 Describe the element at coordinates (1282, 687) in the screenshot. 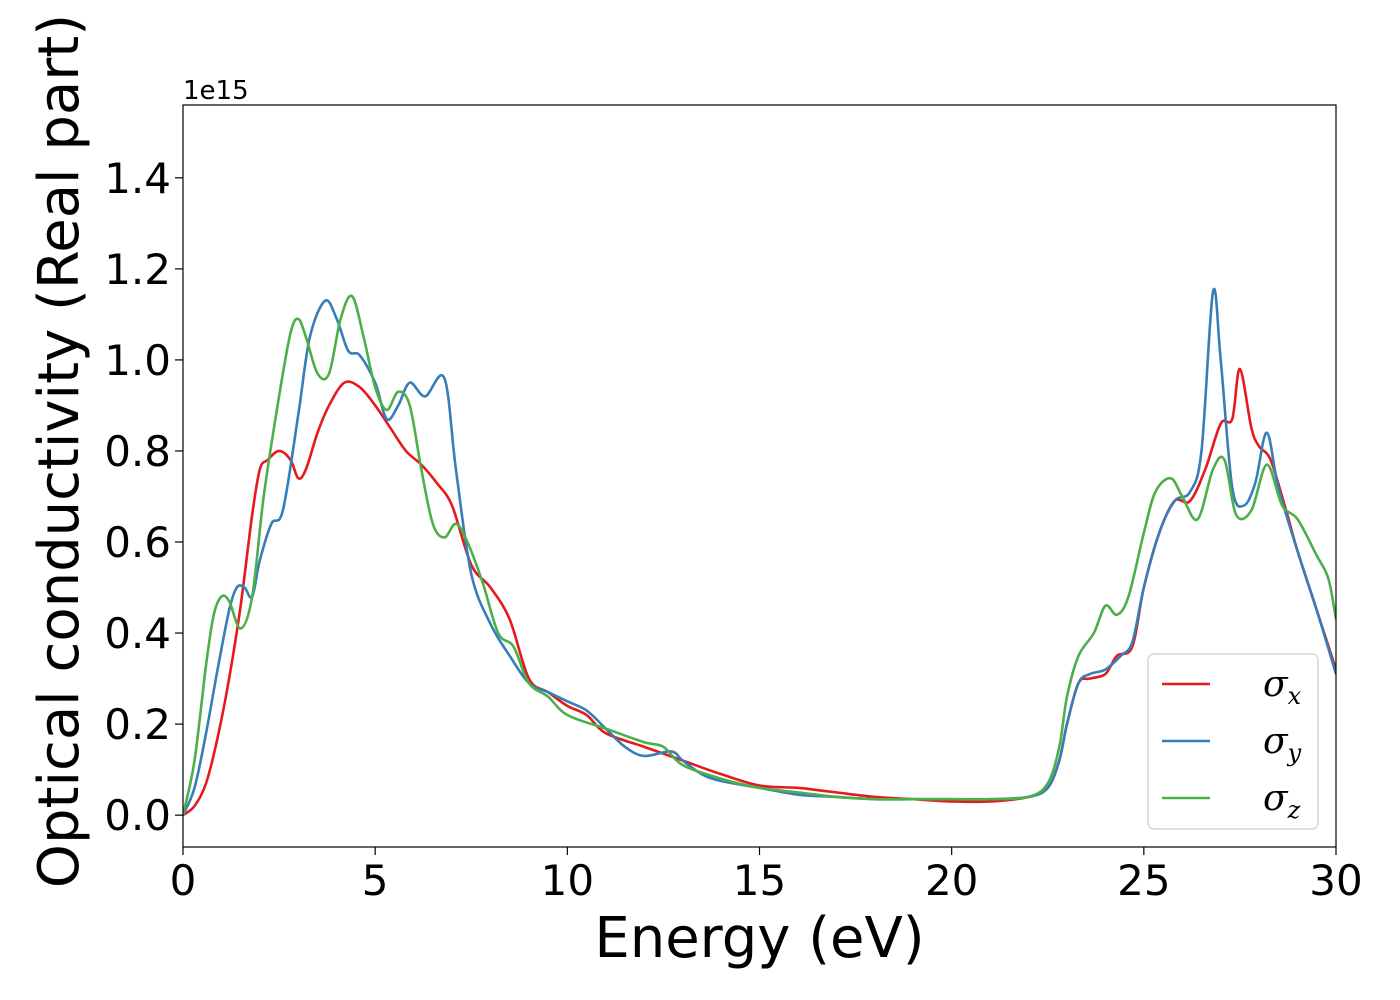

I see `legend-label-x: σx` at that location.